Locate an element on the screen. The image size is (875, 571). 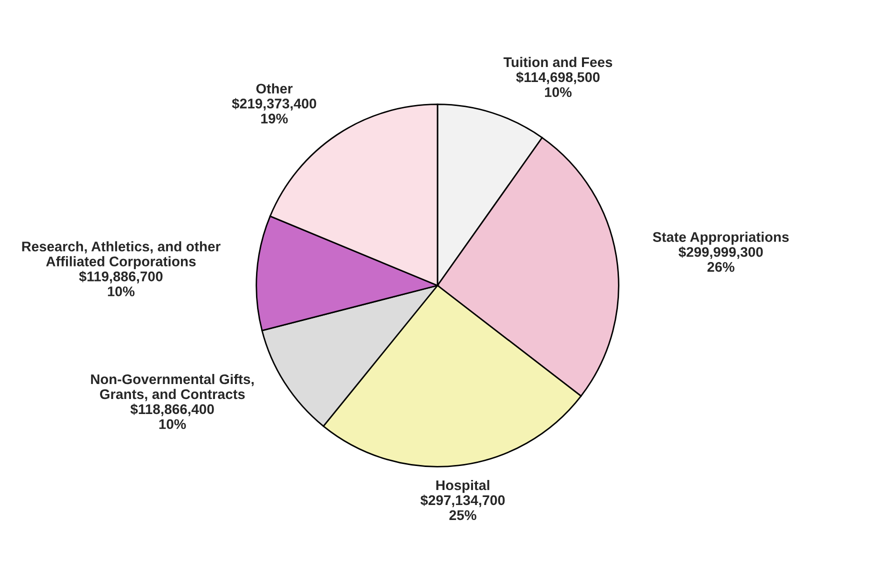
slice-label: Research, Athletics, and other Affiliated Corporations is located at coordinates (121, 255).